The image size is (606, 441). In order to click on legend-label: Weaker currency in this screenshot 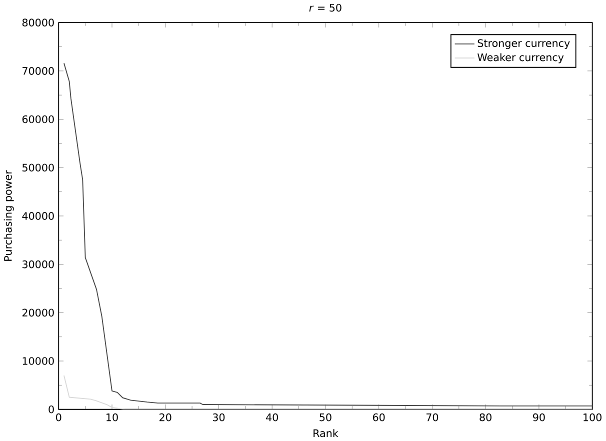, I will do `click(521, 58)`.